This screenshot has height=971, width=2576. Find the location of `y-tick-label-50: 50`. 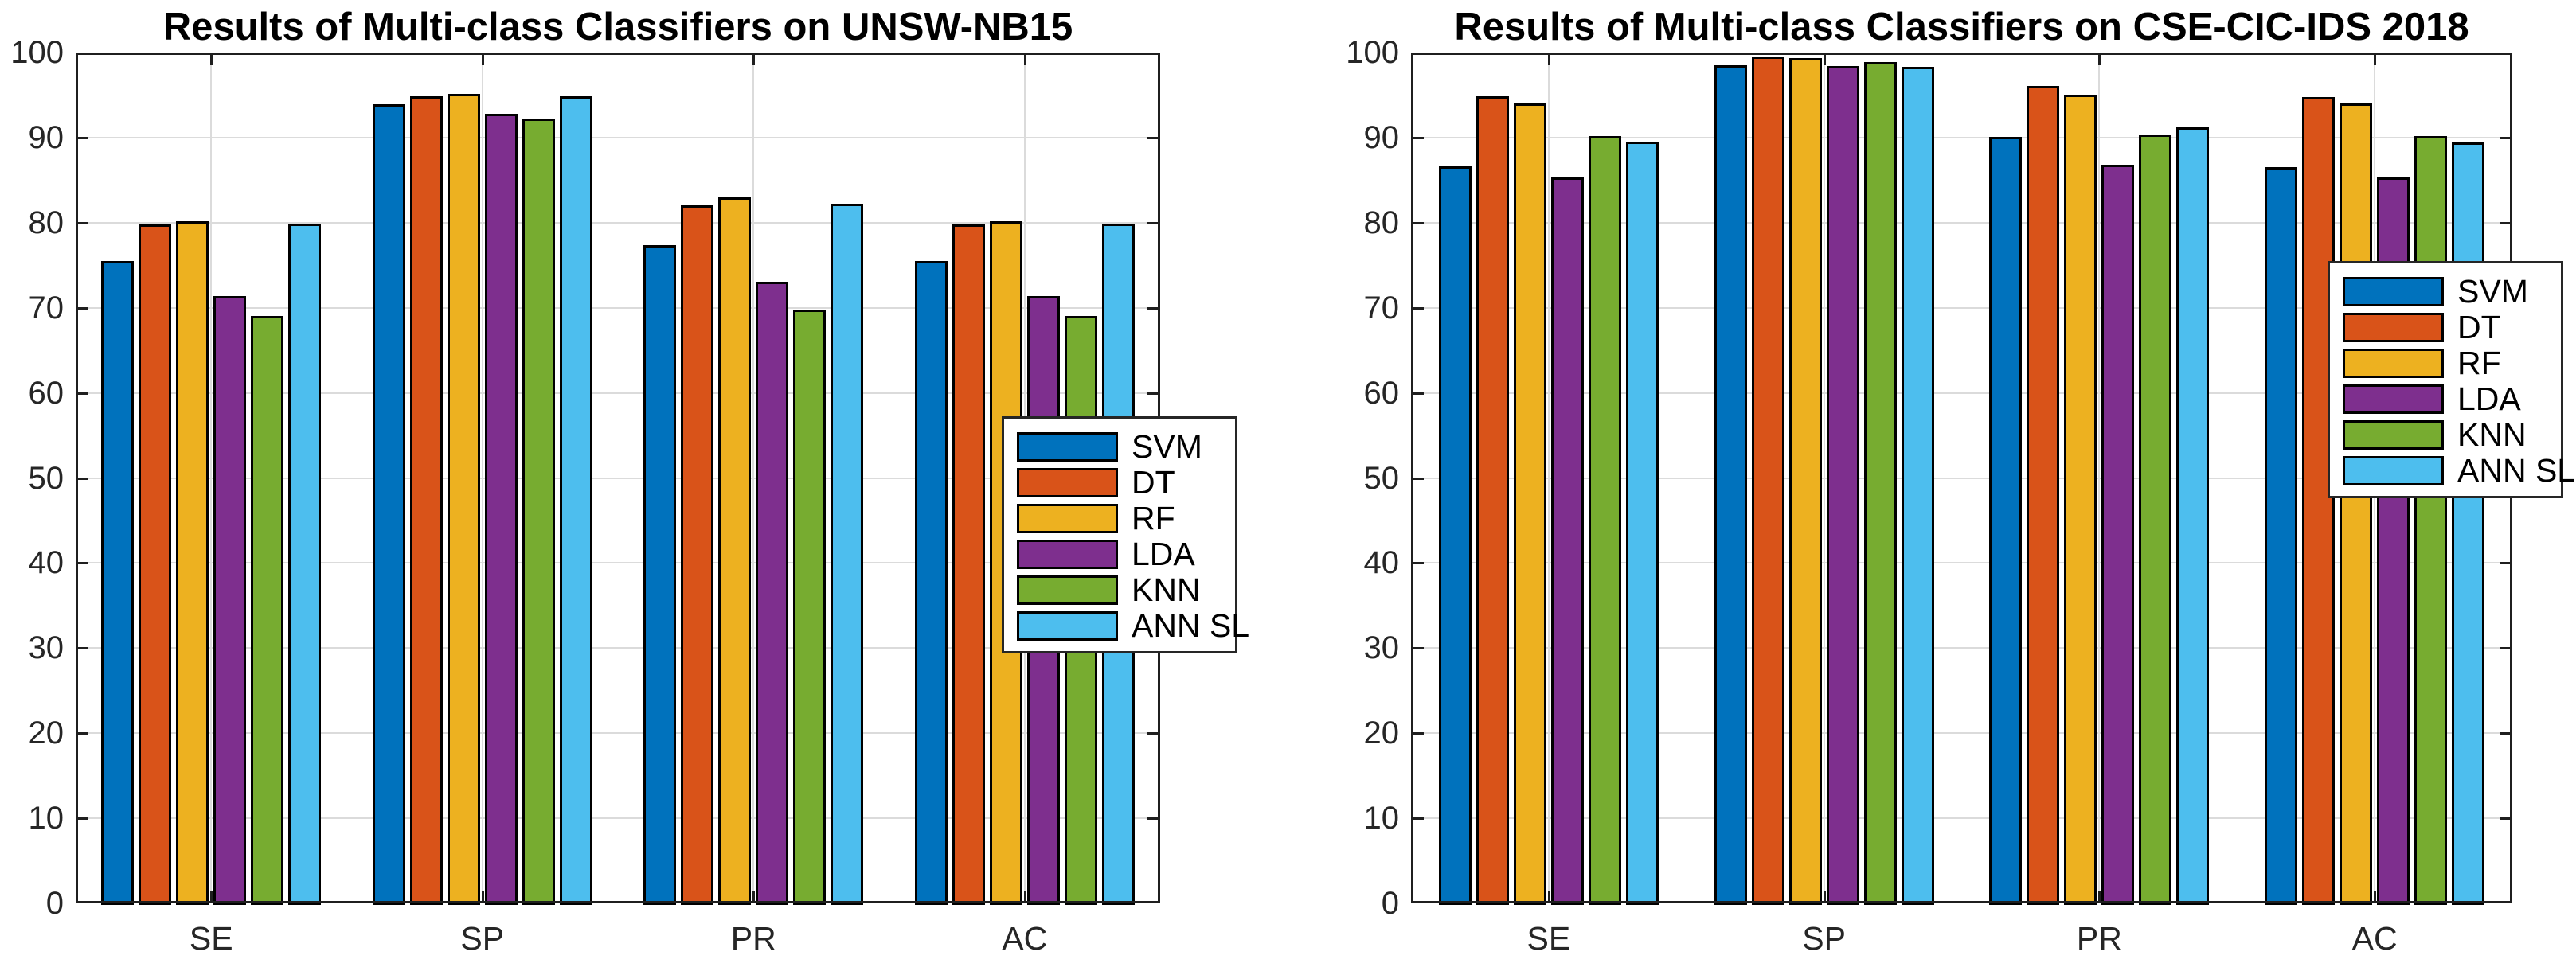

y-tick-label-50: 50 is located at coordinates (1381, 478).